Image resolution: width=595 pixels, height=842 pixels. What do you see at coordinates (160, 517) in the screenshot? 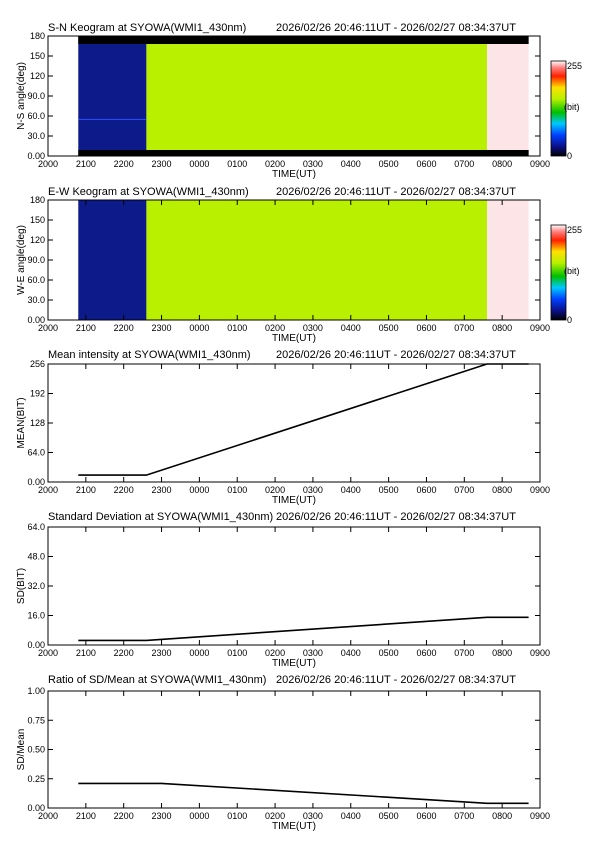
I see `chart-title: Standard Deviation at SYOWA(WMI1_430nm)` at bounding box center [160, 517].